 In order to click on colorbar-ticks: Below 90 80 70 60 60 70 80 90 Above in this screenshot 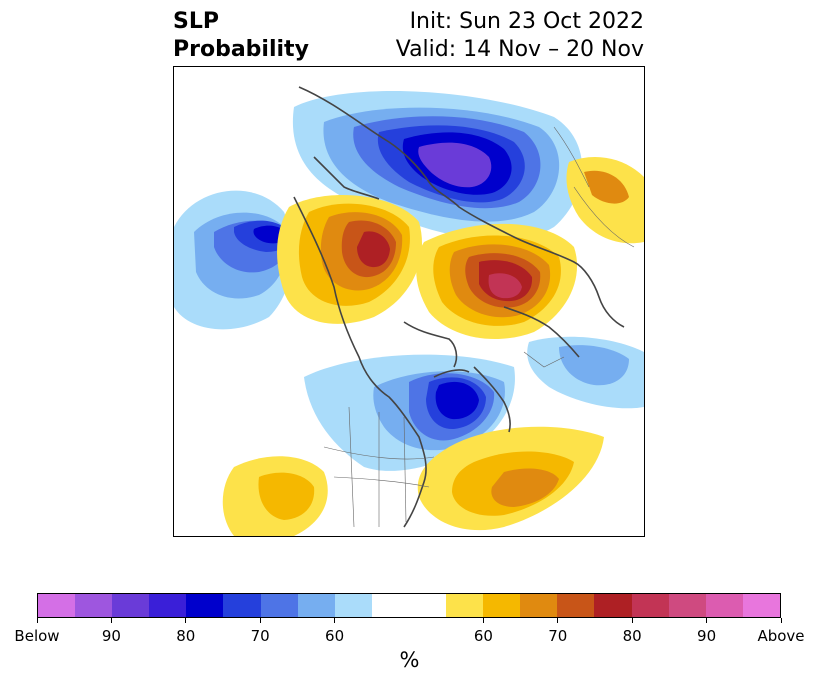, I will do `click(409, 633)`.